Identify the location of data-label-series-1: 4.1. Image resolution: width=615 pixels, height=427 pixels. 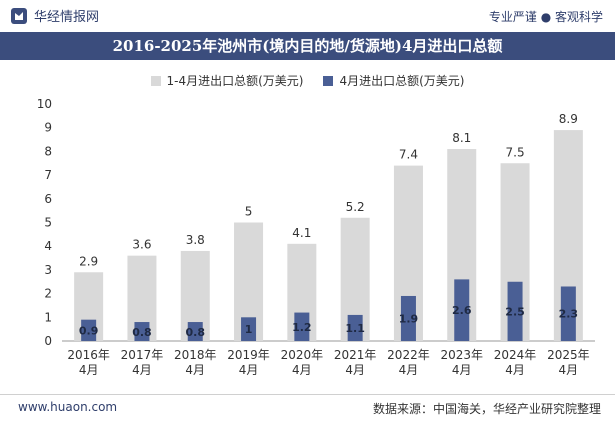
(301, 233).